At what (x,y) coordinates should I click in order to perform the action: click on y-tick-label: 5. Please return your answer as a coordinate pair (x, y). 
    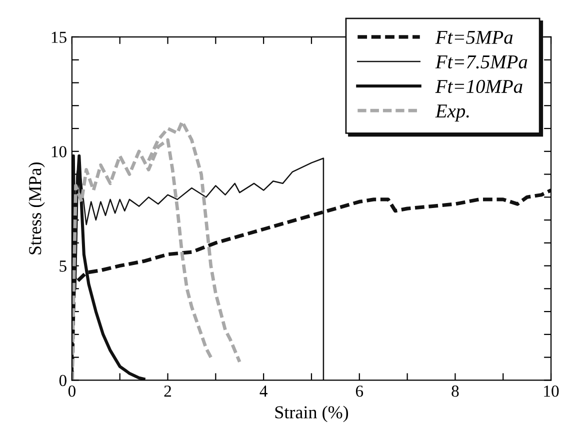
    Looking at the image, I should click on (63, 266).